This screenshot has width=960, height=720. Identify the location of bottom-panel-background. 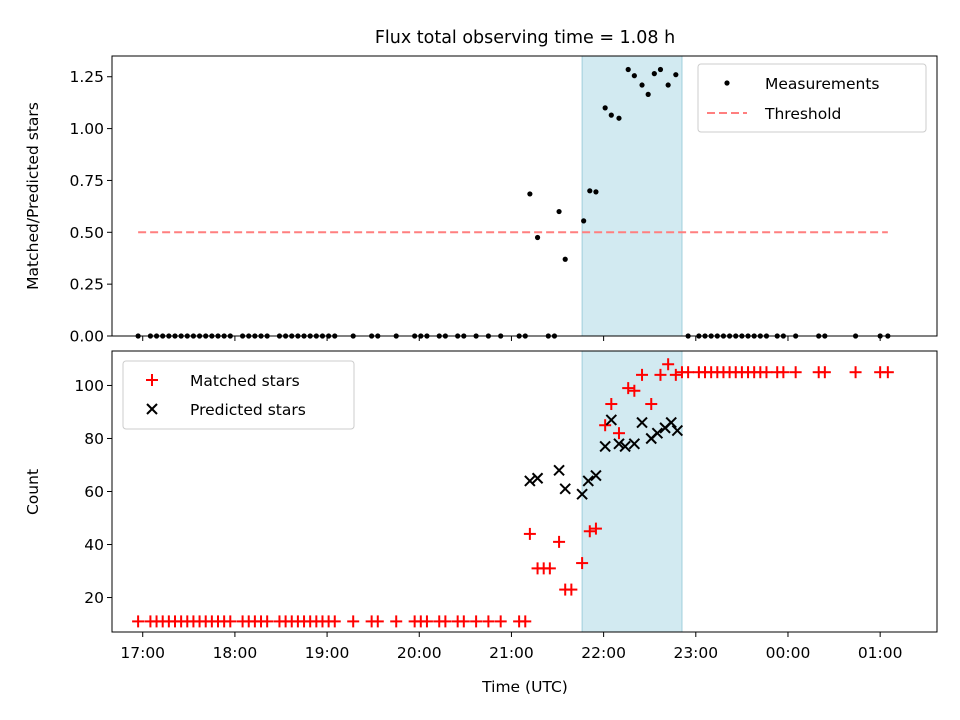
(632, 491).